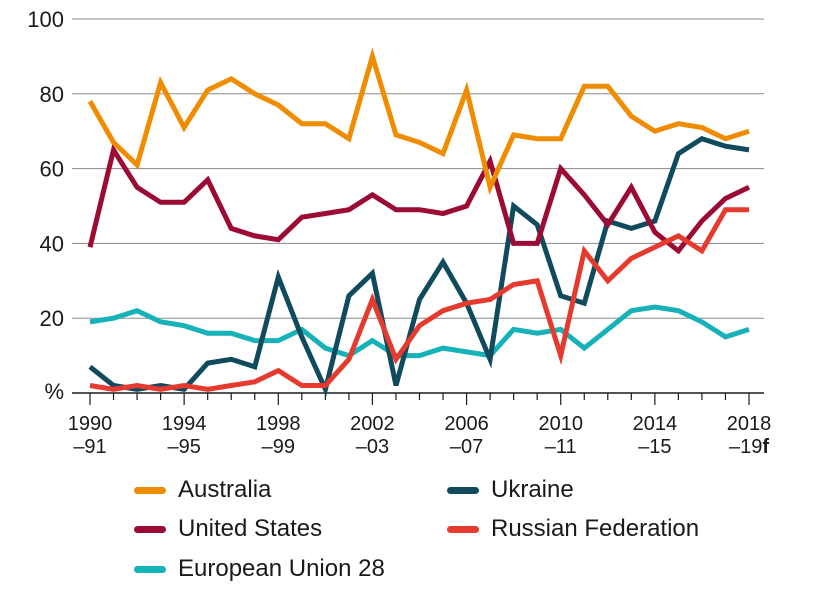  Describe the element at coordinates (561, 447) in the screenshot. I see `x-tick-sublabel-2010: –11` at that location.